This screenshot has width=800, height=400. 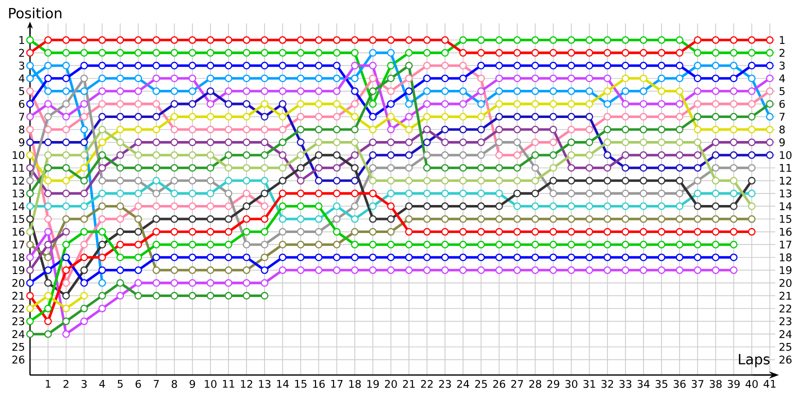 What do you see at coordinates (786, 334) in the screenshot?
I see `y2-tick-label: 24` at bounding box center [786, 334].